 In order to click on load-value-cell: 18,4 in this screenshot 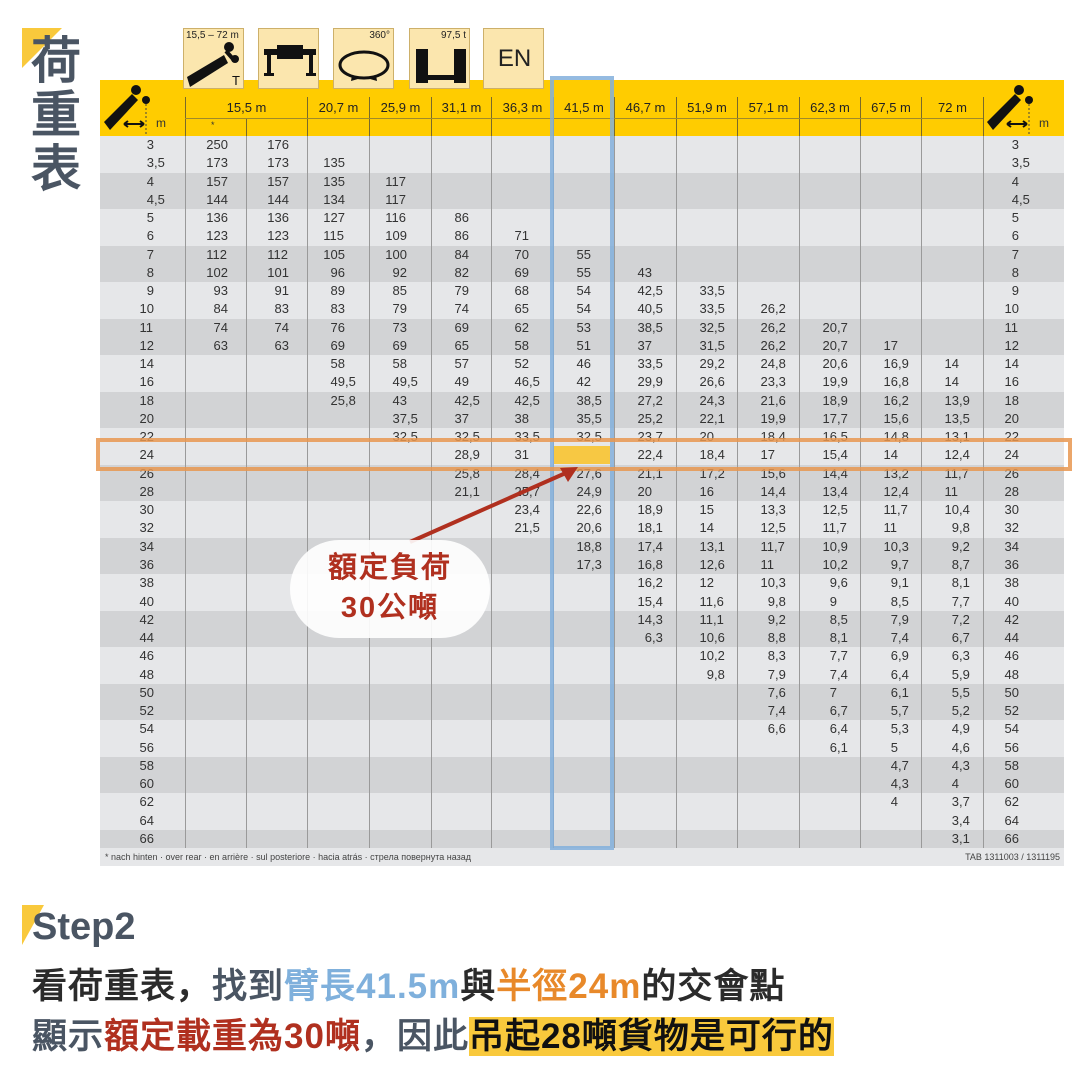, I will do `click(712, 455)`.